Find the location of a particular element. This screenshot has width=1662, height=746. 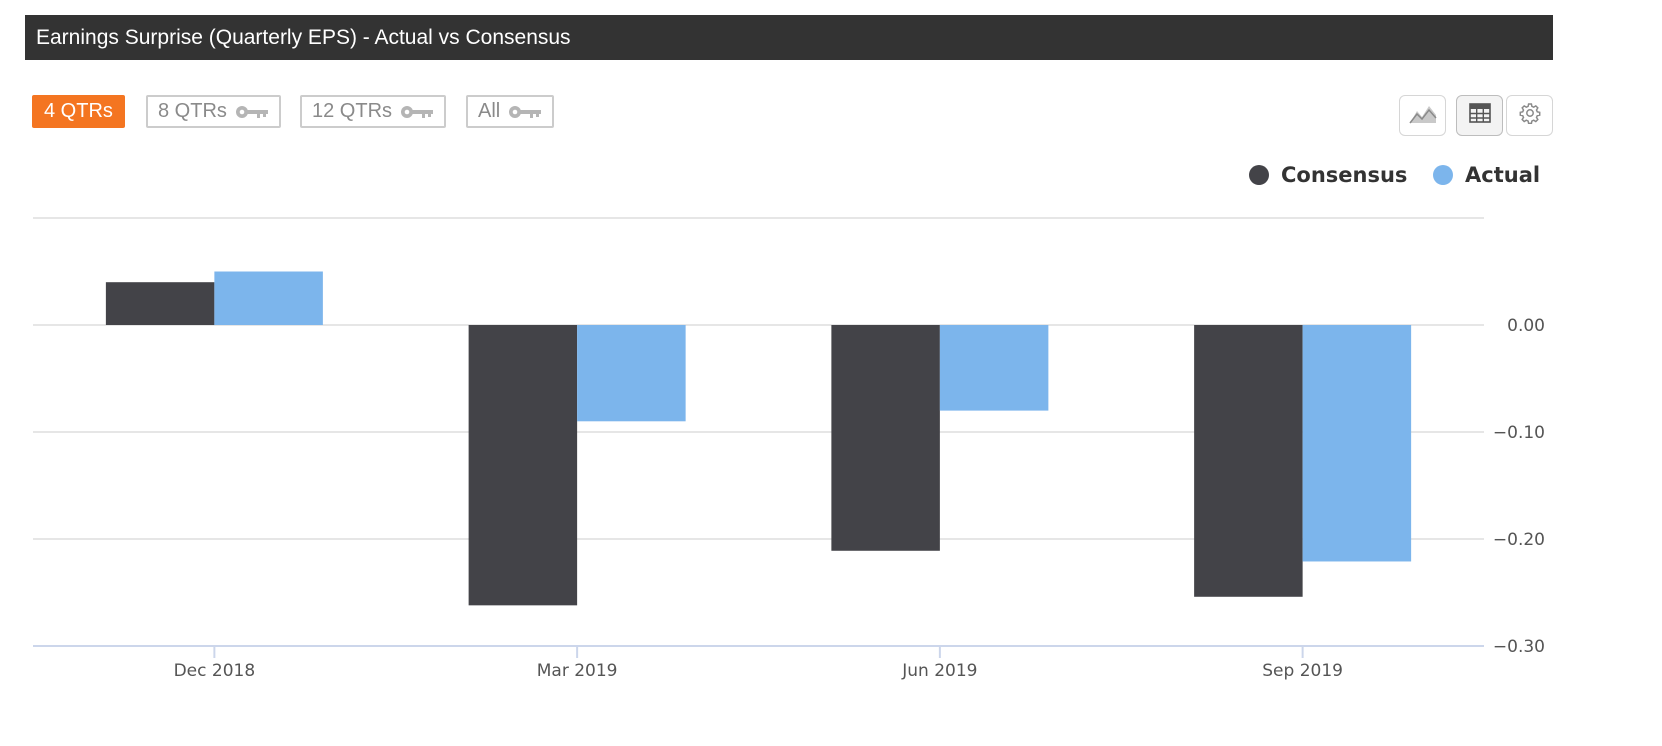

y-tick-label: 0.00 is located at coordinates (1526, 326).